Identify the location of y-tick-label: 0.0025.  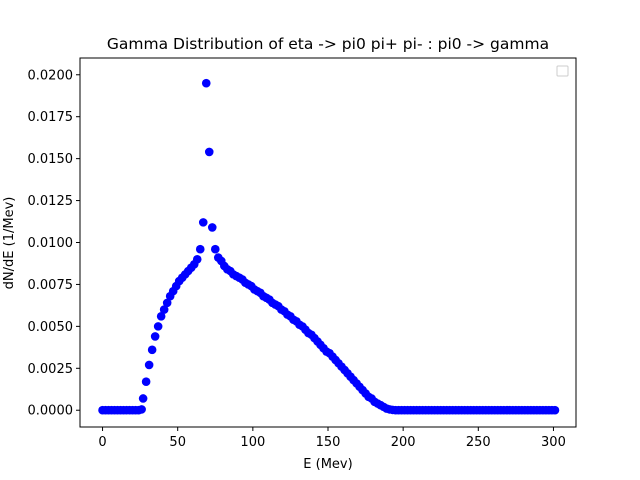
(51, 369).